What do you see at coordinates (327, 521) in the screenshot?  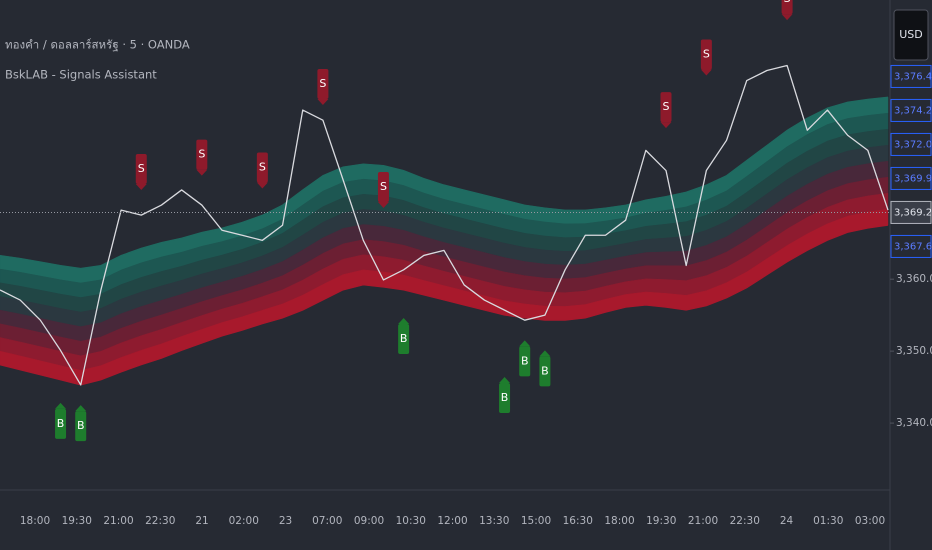 I see `x-tick-label: 07:00` at bounding box center [327, 521].